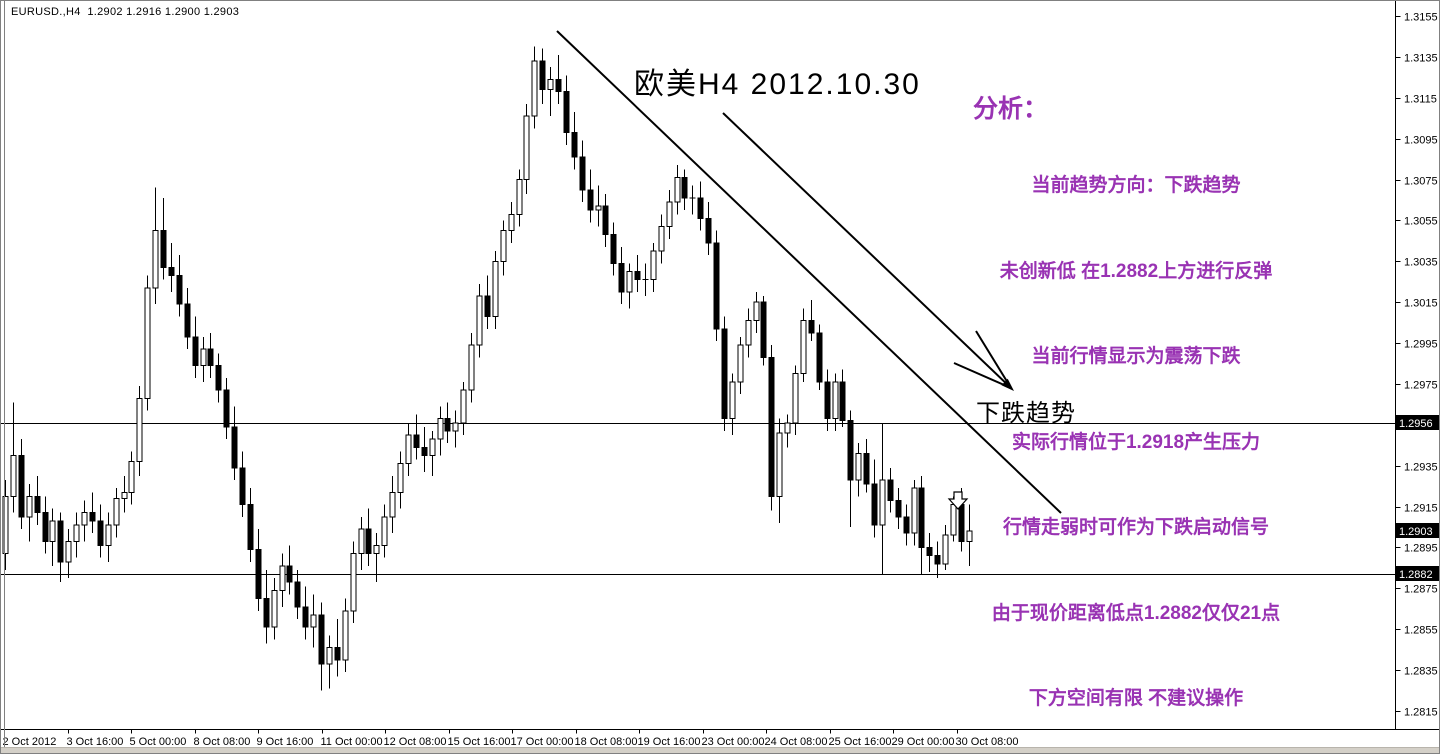 Image resolution: width=1440 pixels, height=754 pixels. What do you see at coordinates (1421, 386) in the screenshot?
I see `price-axis-label: 1.2975` at bounding box center [1421, 386].